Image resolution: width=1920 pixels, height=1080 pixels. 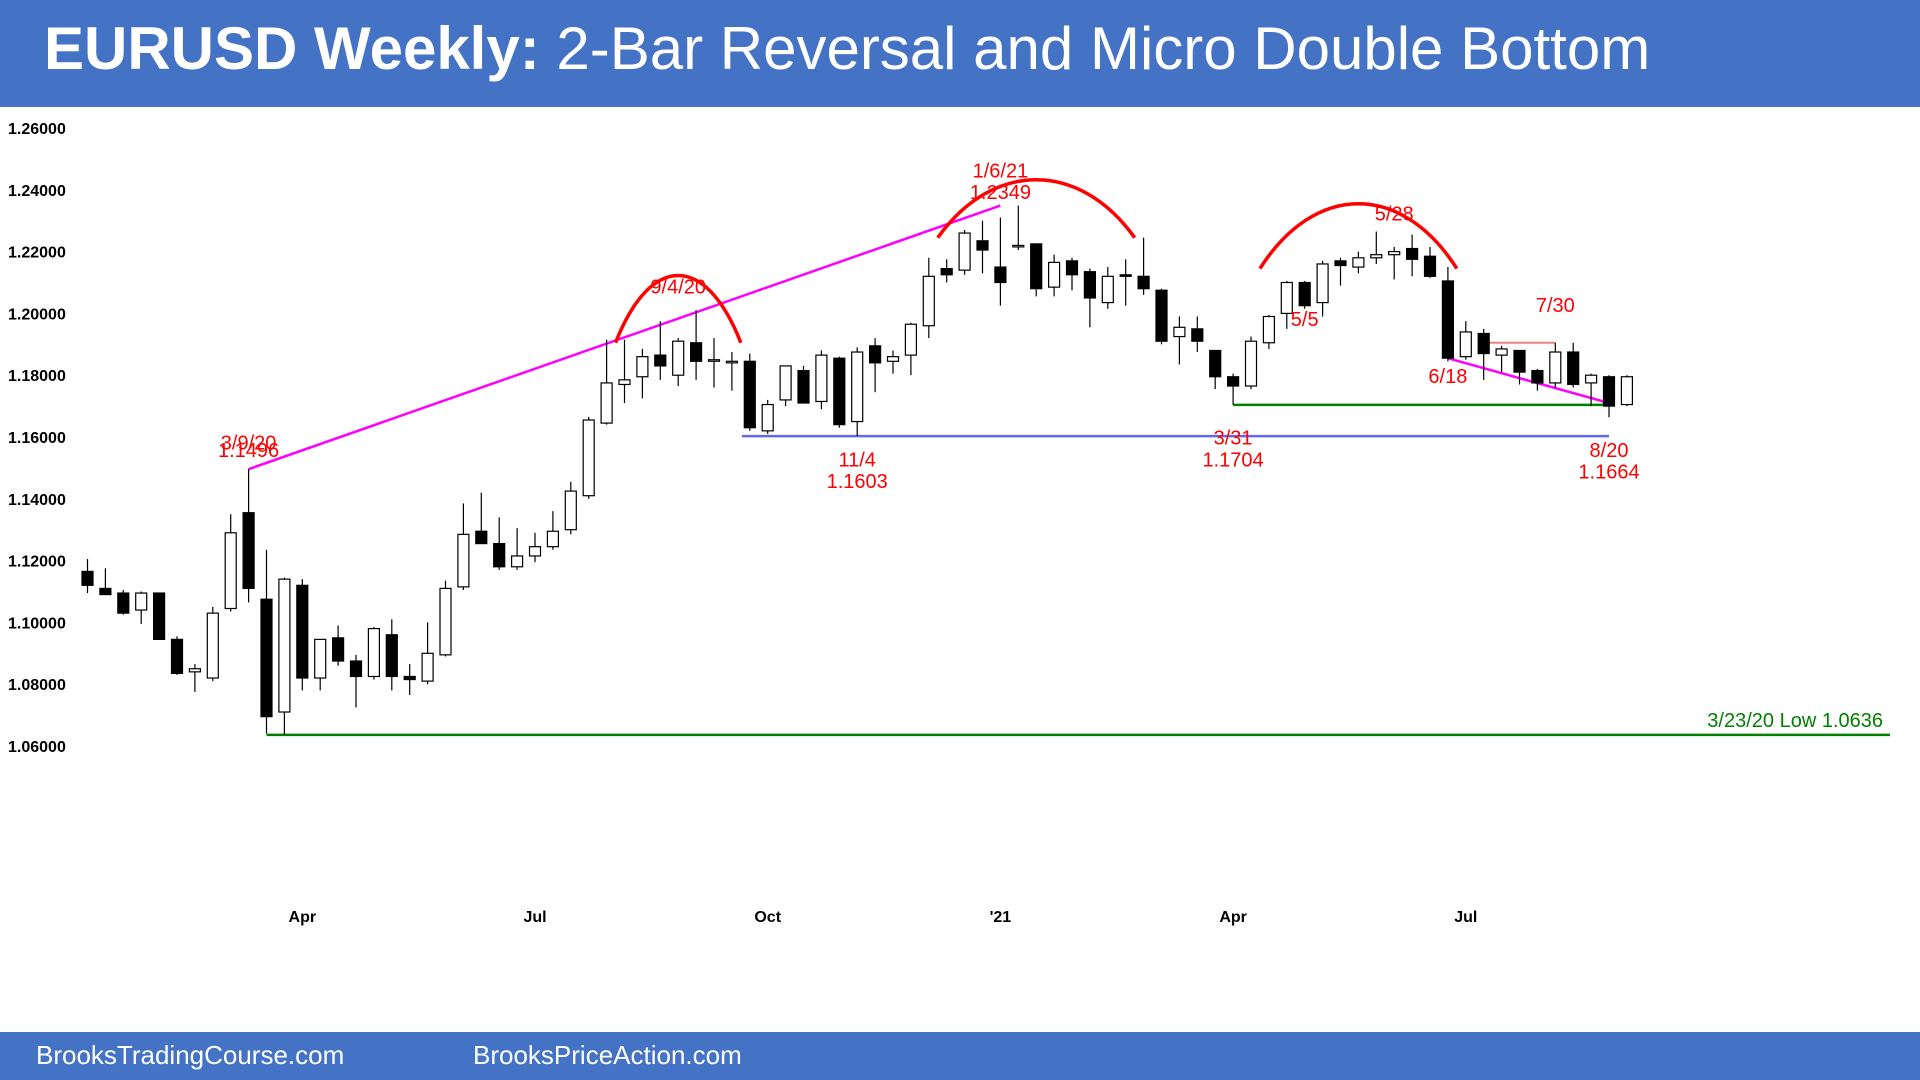 What do you see at coordinates (37, 253) in the screenshot?
I see `y-tick-label: 1.22000` at bounding box center [37, 253].